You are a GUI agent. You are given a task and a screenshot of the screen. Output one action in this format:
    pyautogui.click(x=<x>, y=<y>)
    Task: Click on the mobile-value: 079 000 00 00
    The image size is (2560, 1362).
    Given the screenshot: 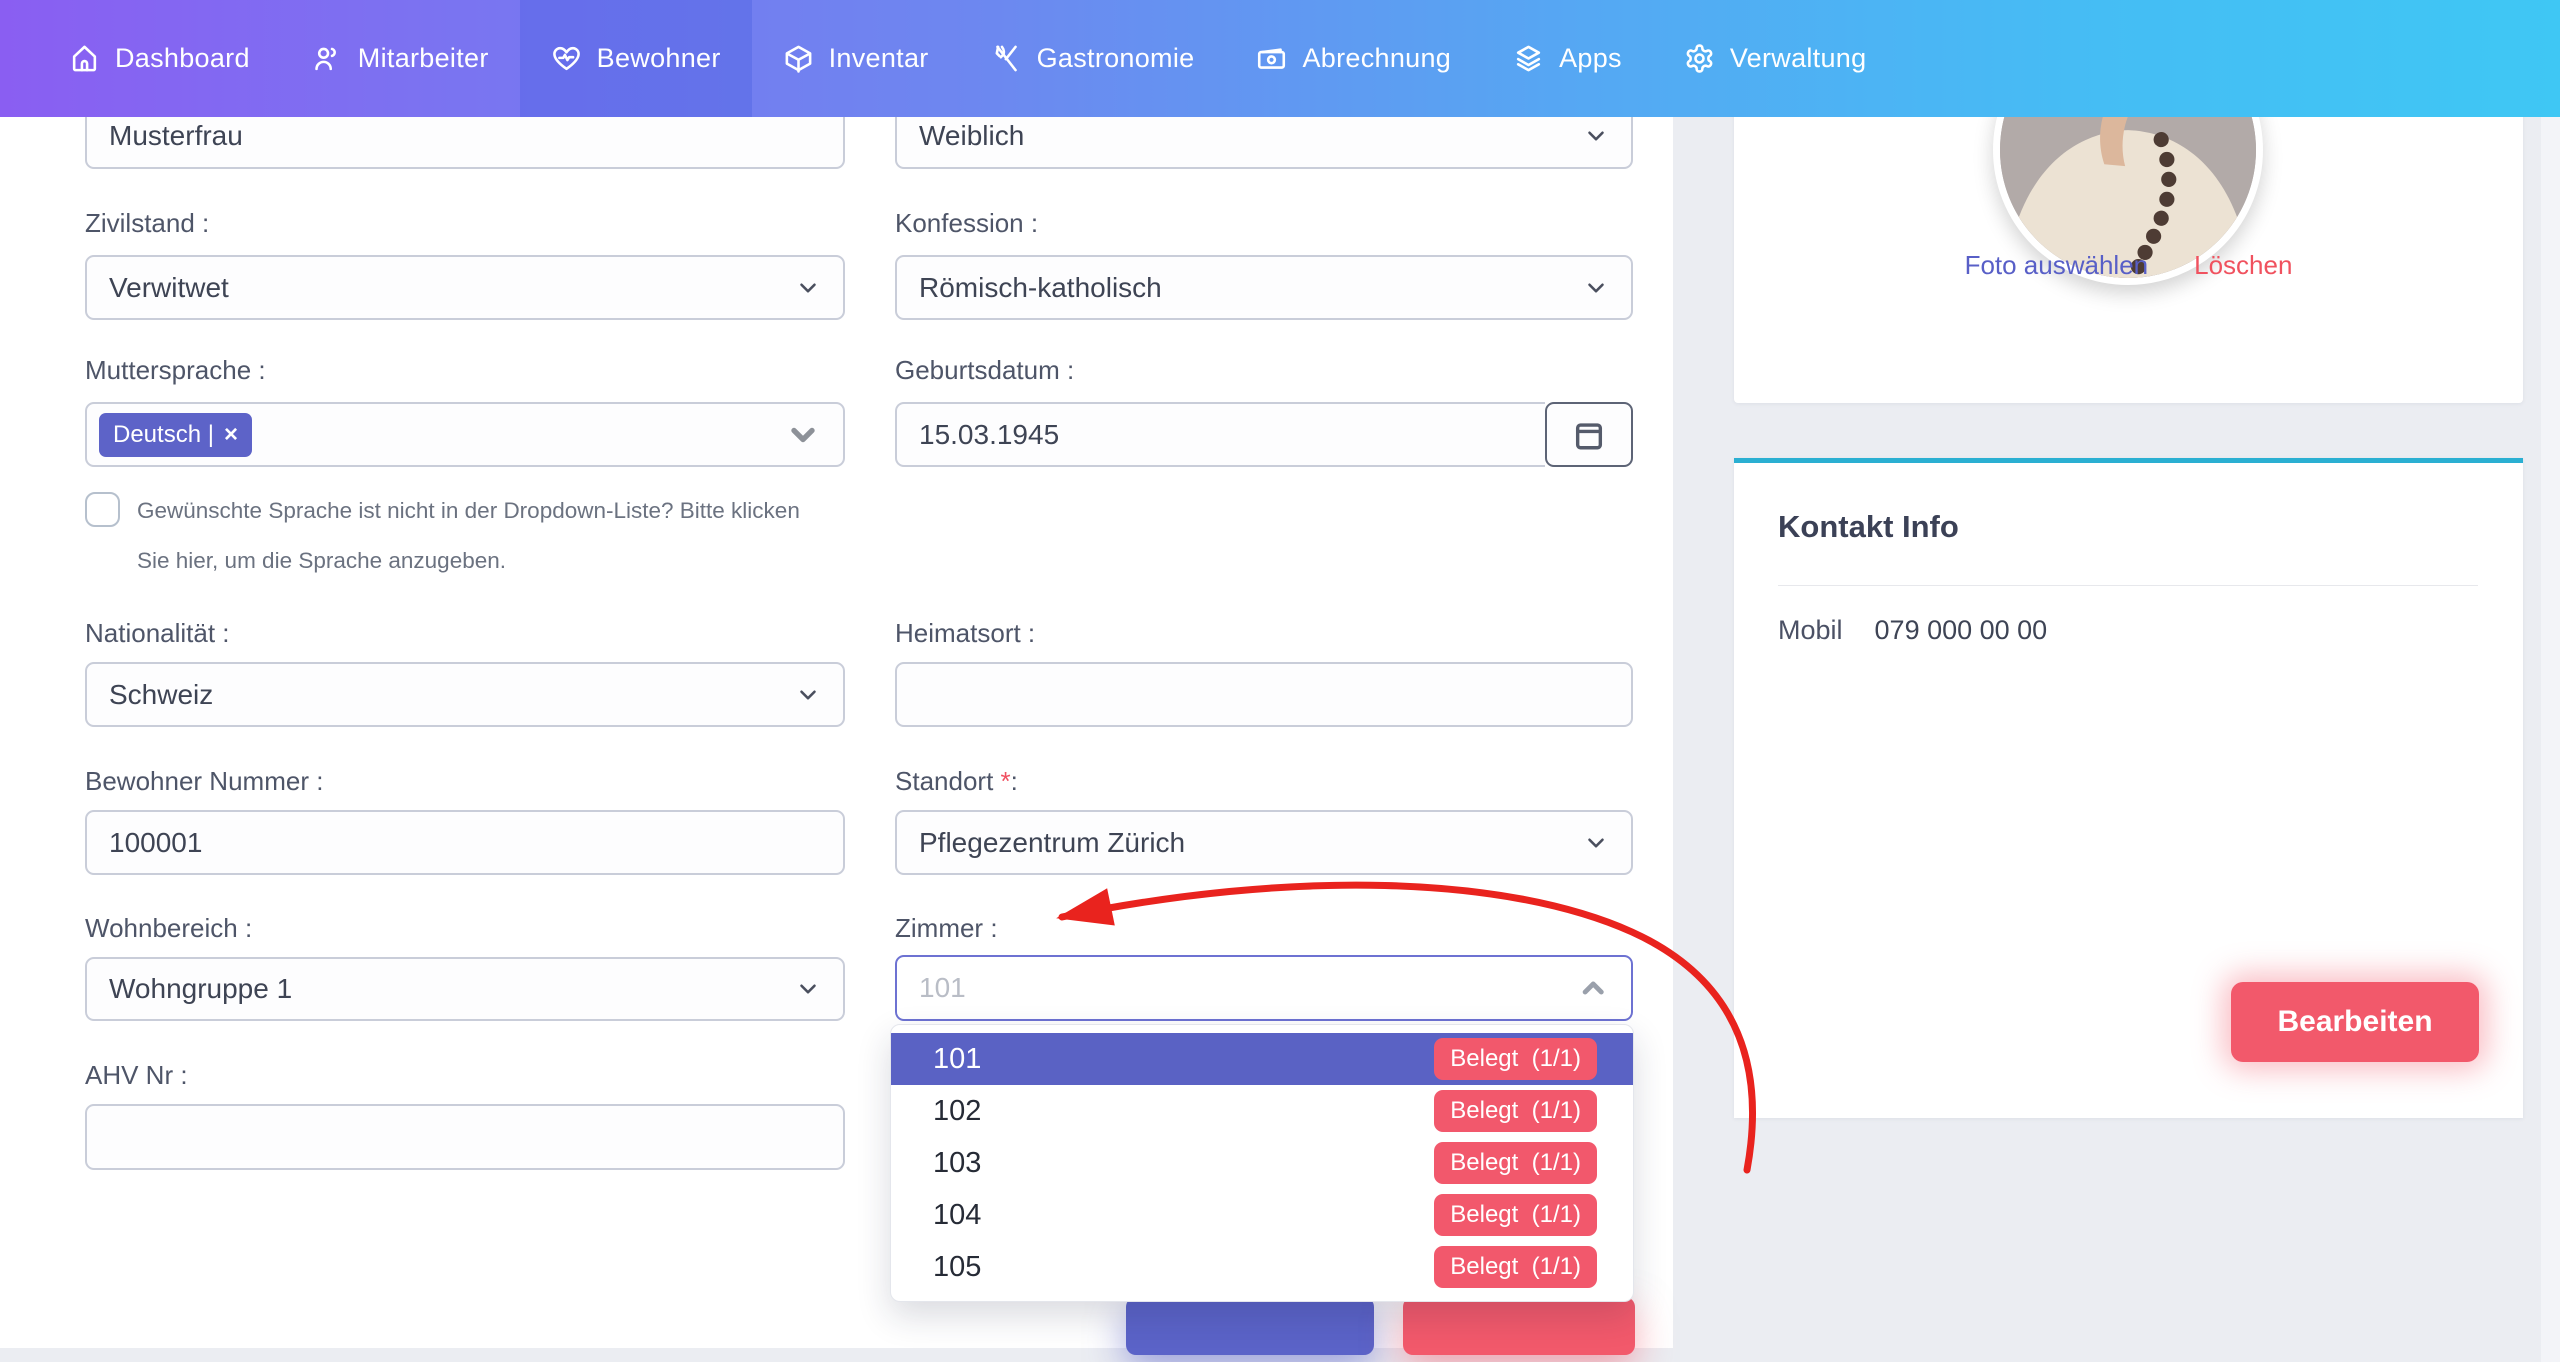 What is the action you would take?
    pyautogui.click(x=1961, y=630)
    